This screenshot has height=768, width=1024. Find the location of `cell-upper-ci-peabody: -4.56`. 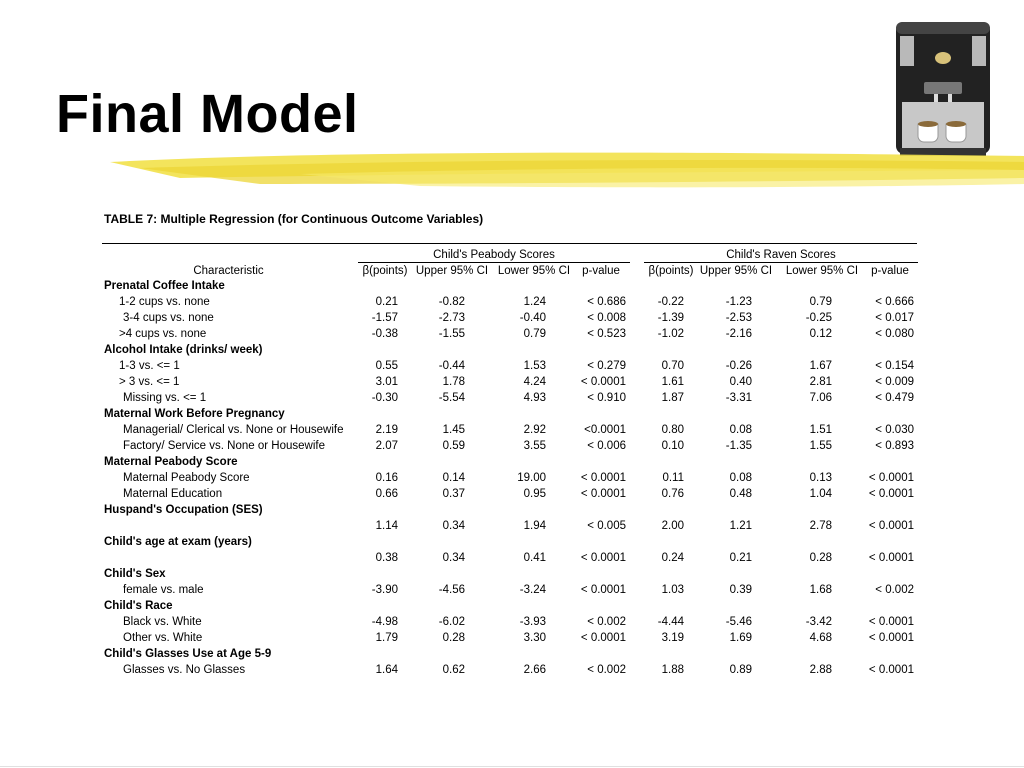

cell-upper-ci-peabody: -4.56 is located at coordinates (451, 590).